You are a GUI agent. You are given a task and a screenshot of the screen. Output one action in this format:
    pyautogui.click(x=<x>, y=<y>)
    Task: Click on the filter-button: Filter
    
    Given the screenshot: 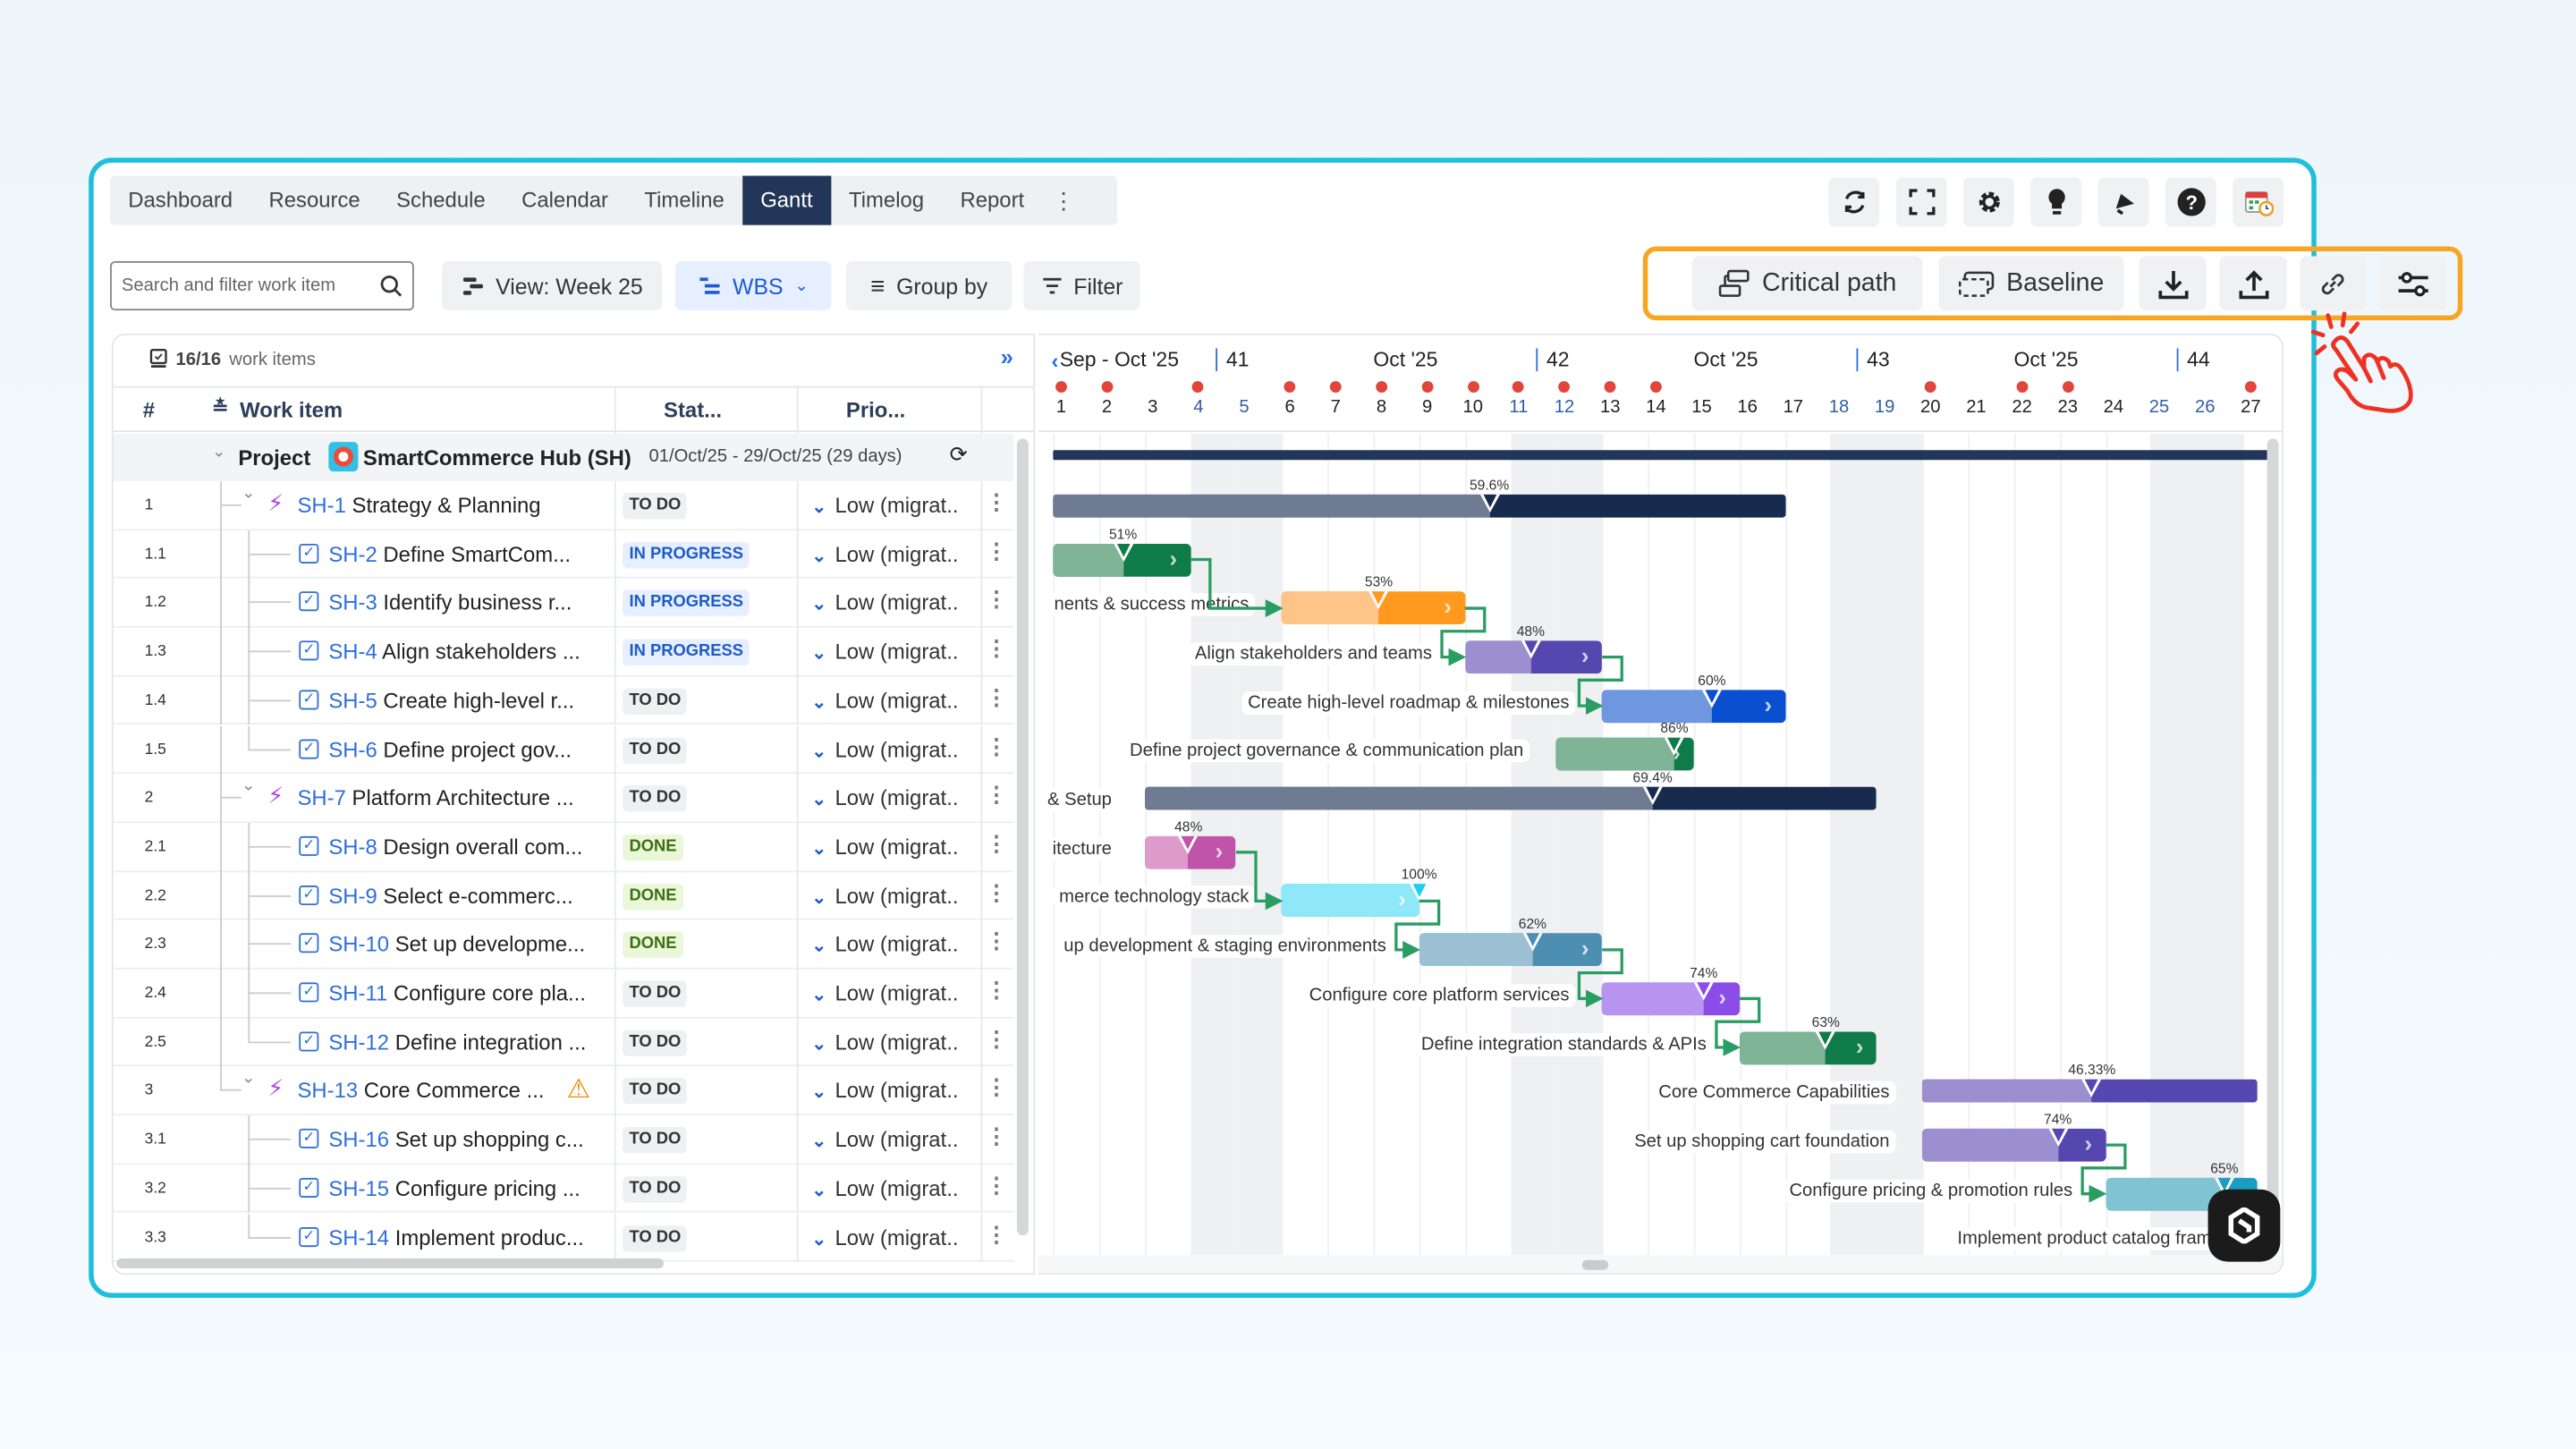 What is the action you would take?
    pyautogui.click(x=1081, y=286)
    